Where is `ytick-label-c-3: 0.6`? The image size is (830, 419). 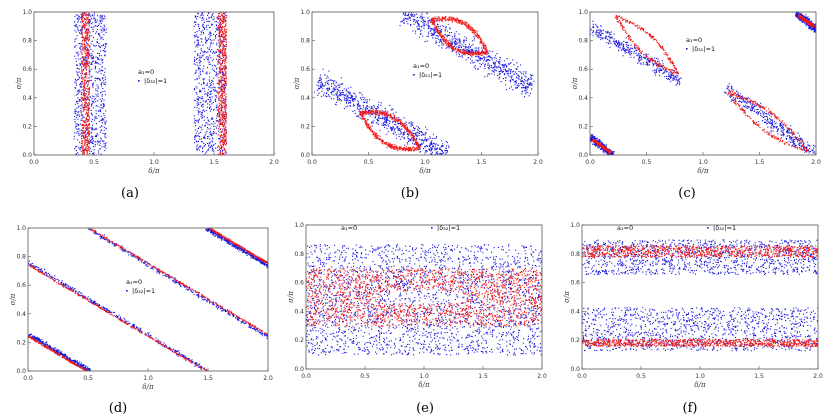 ytick-label-c-3: 0.6 is located at coordinates (583, 69).